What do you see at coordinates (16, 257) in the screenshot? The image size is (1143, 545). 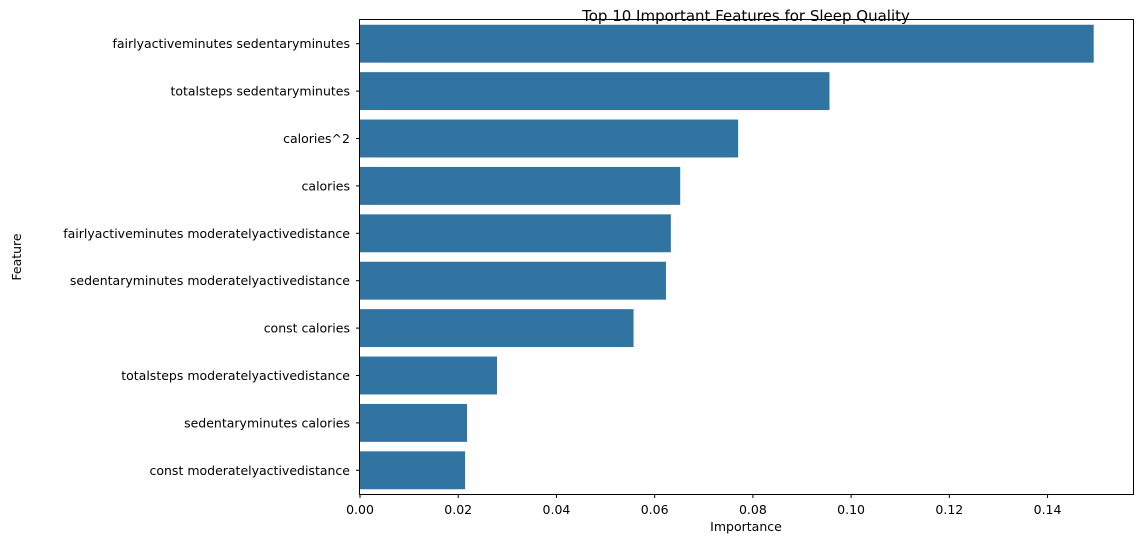 I see `y-axis-label: Feature` at bounding box center [16, 257].